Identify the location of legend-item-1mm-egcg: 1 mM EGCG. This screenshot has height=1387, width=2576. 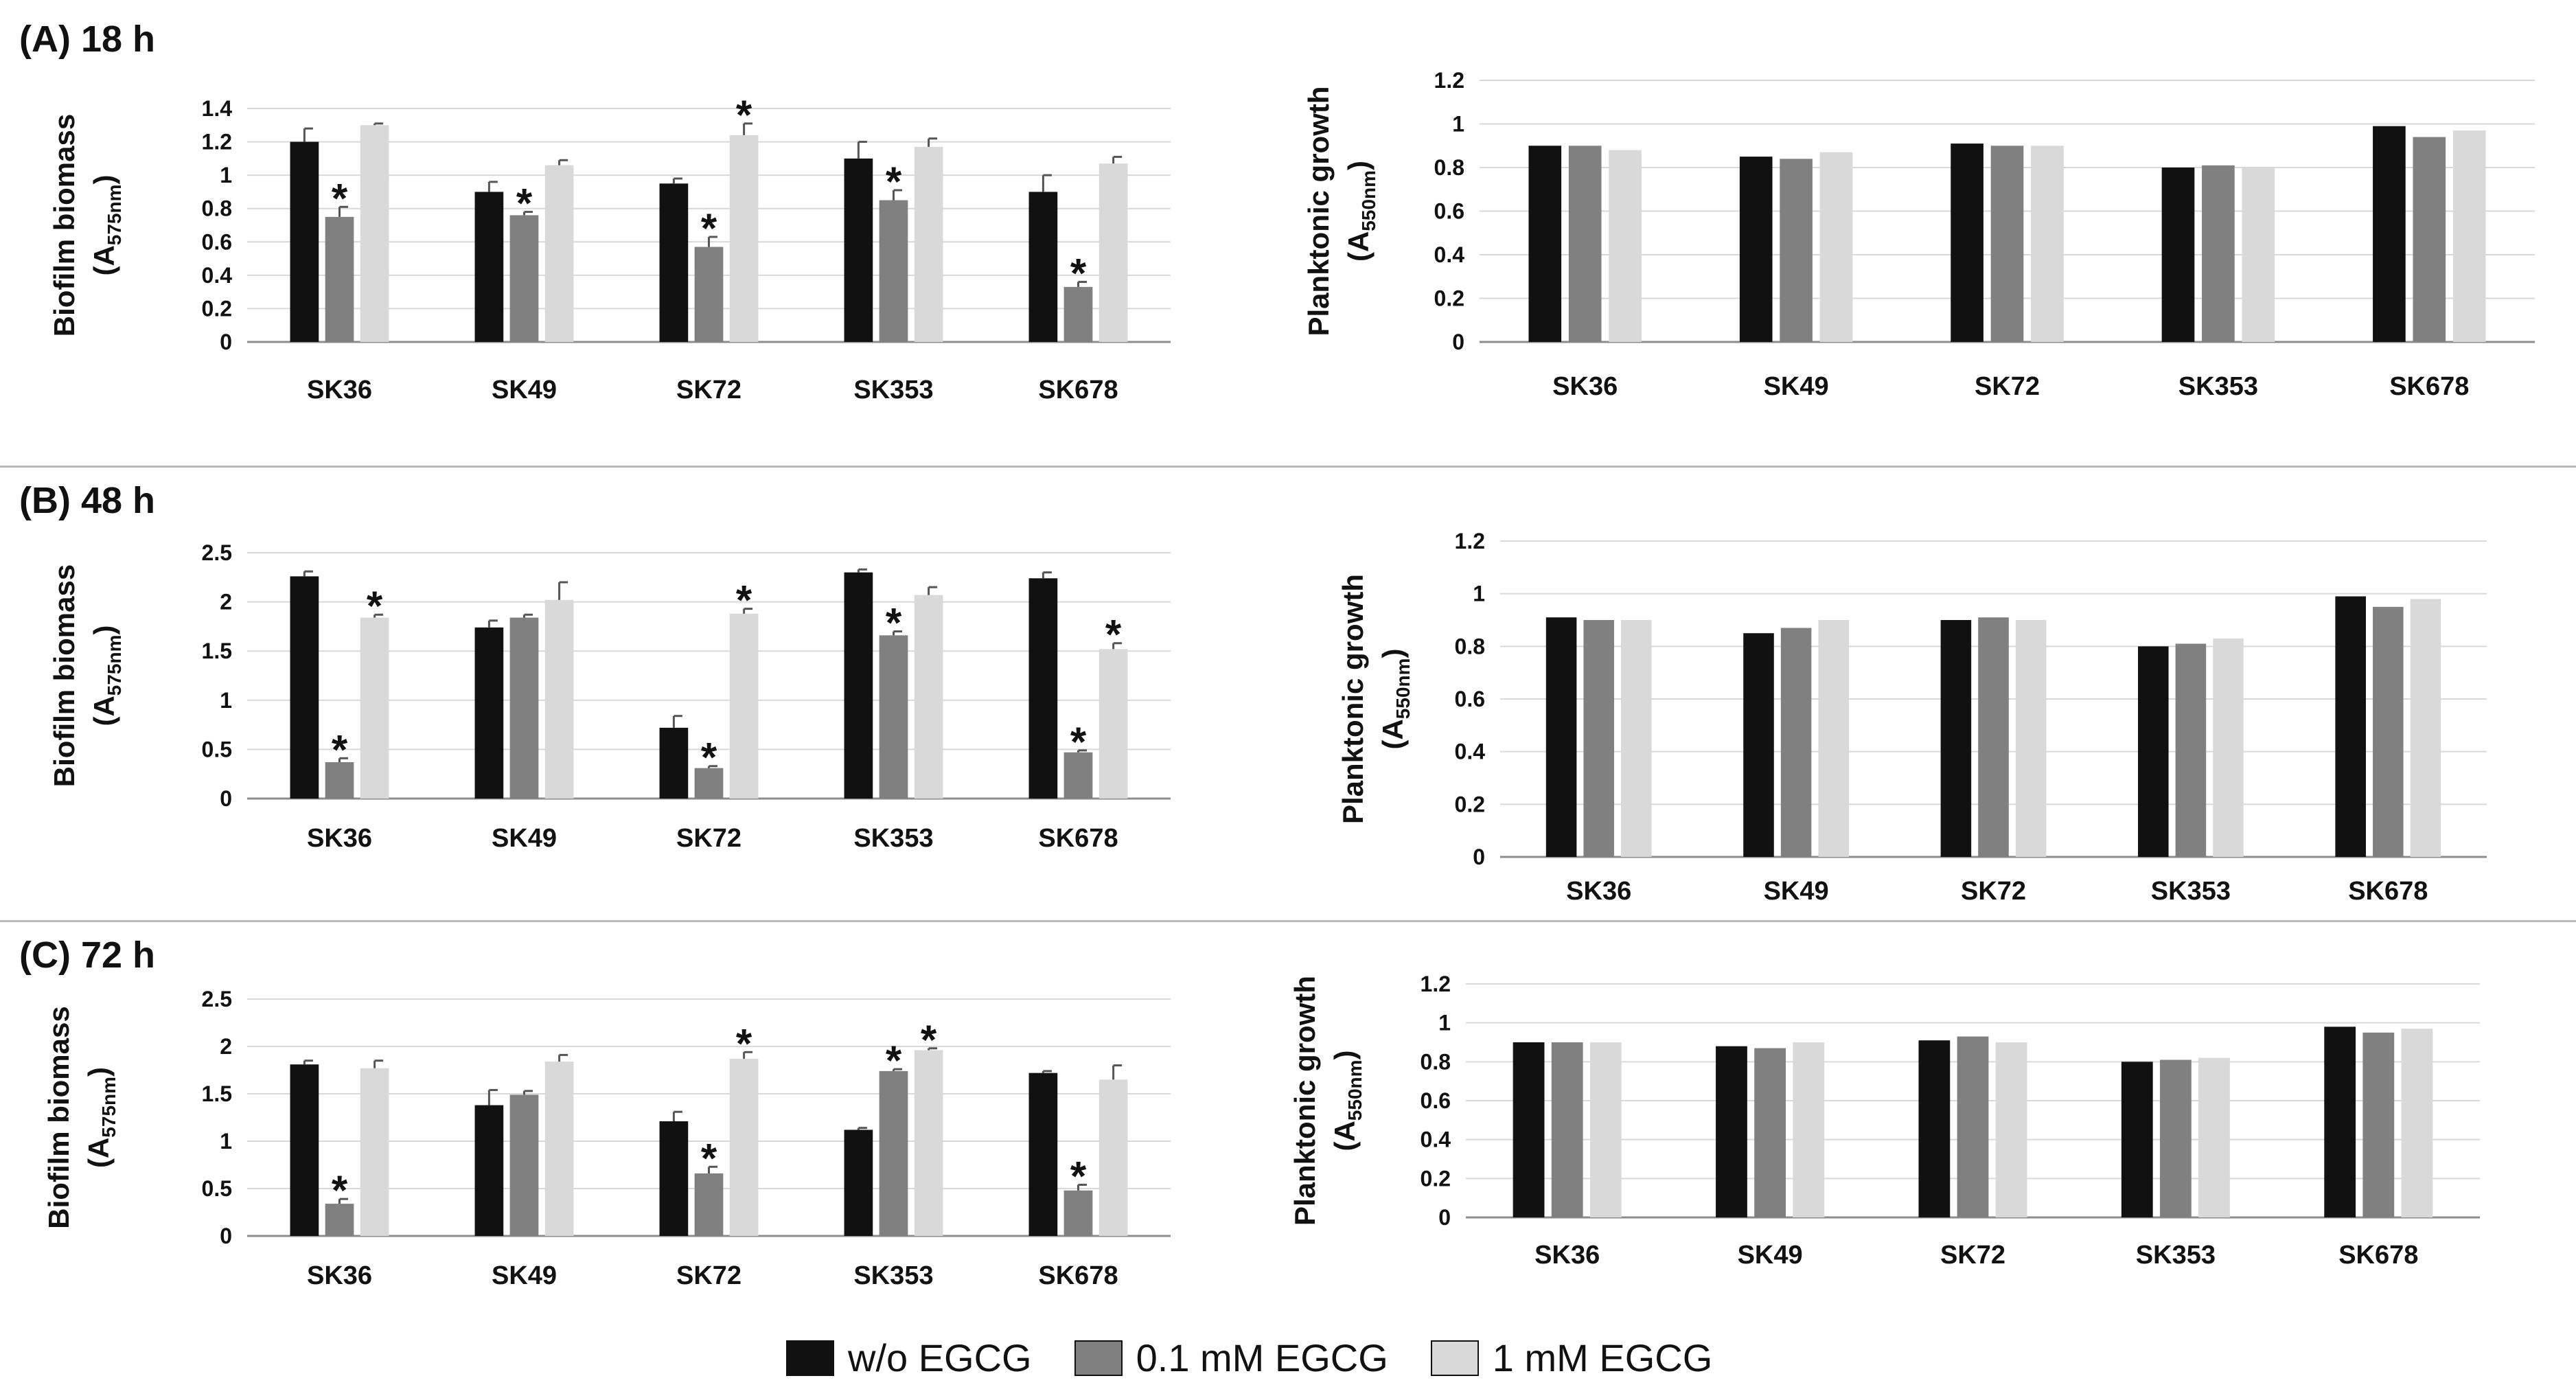
(1571, 1358).